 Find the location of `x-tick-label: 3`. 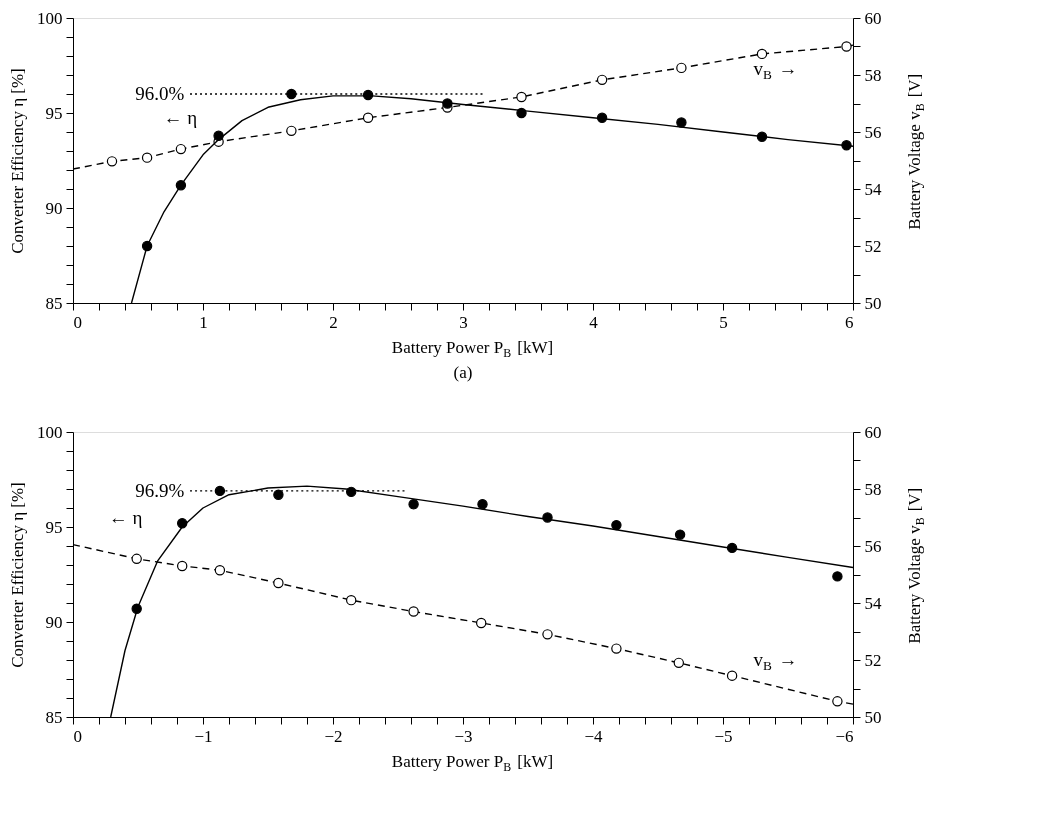

x-tick-label: 3 is located at coordinates (463, 322).